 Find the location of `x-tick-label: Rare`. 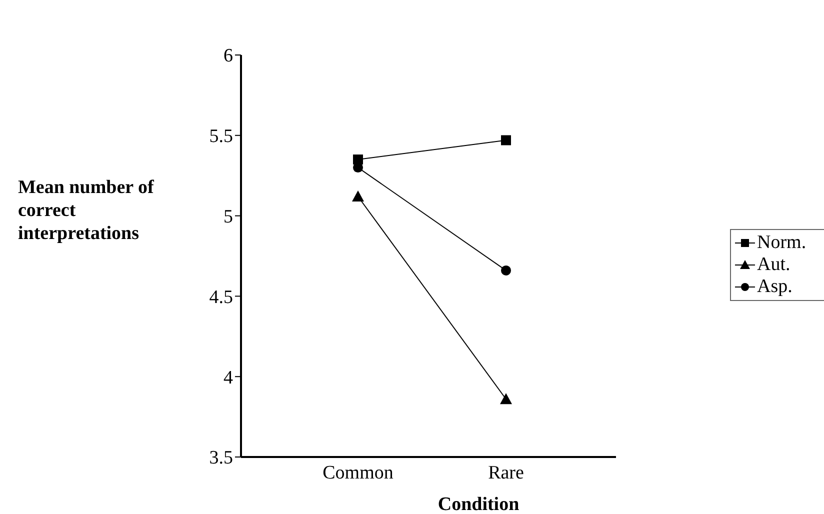

x-tick-label: Rare is located at coordinates (506, 473).